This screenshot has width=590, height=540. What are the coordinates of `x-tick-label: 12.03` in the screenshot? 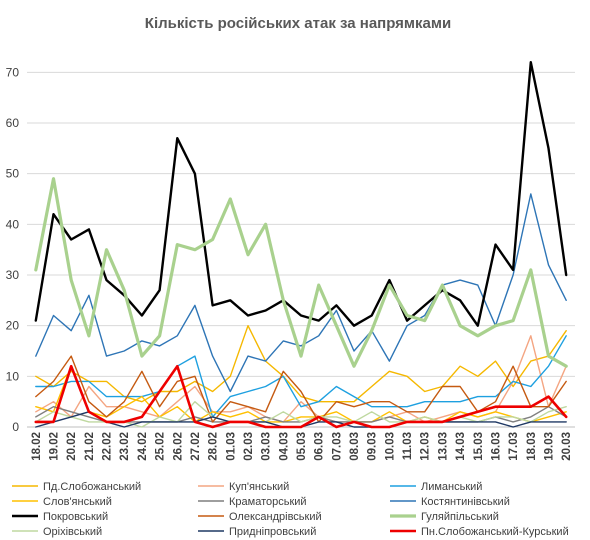 It's located at (426, 446).